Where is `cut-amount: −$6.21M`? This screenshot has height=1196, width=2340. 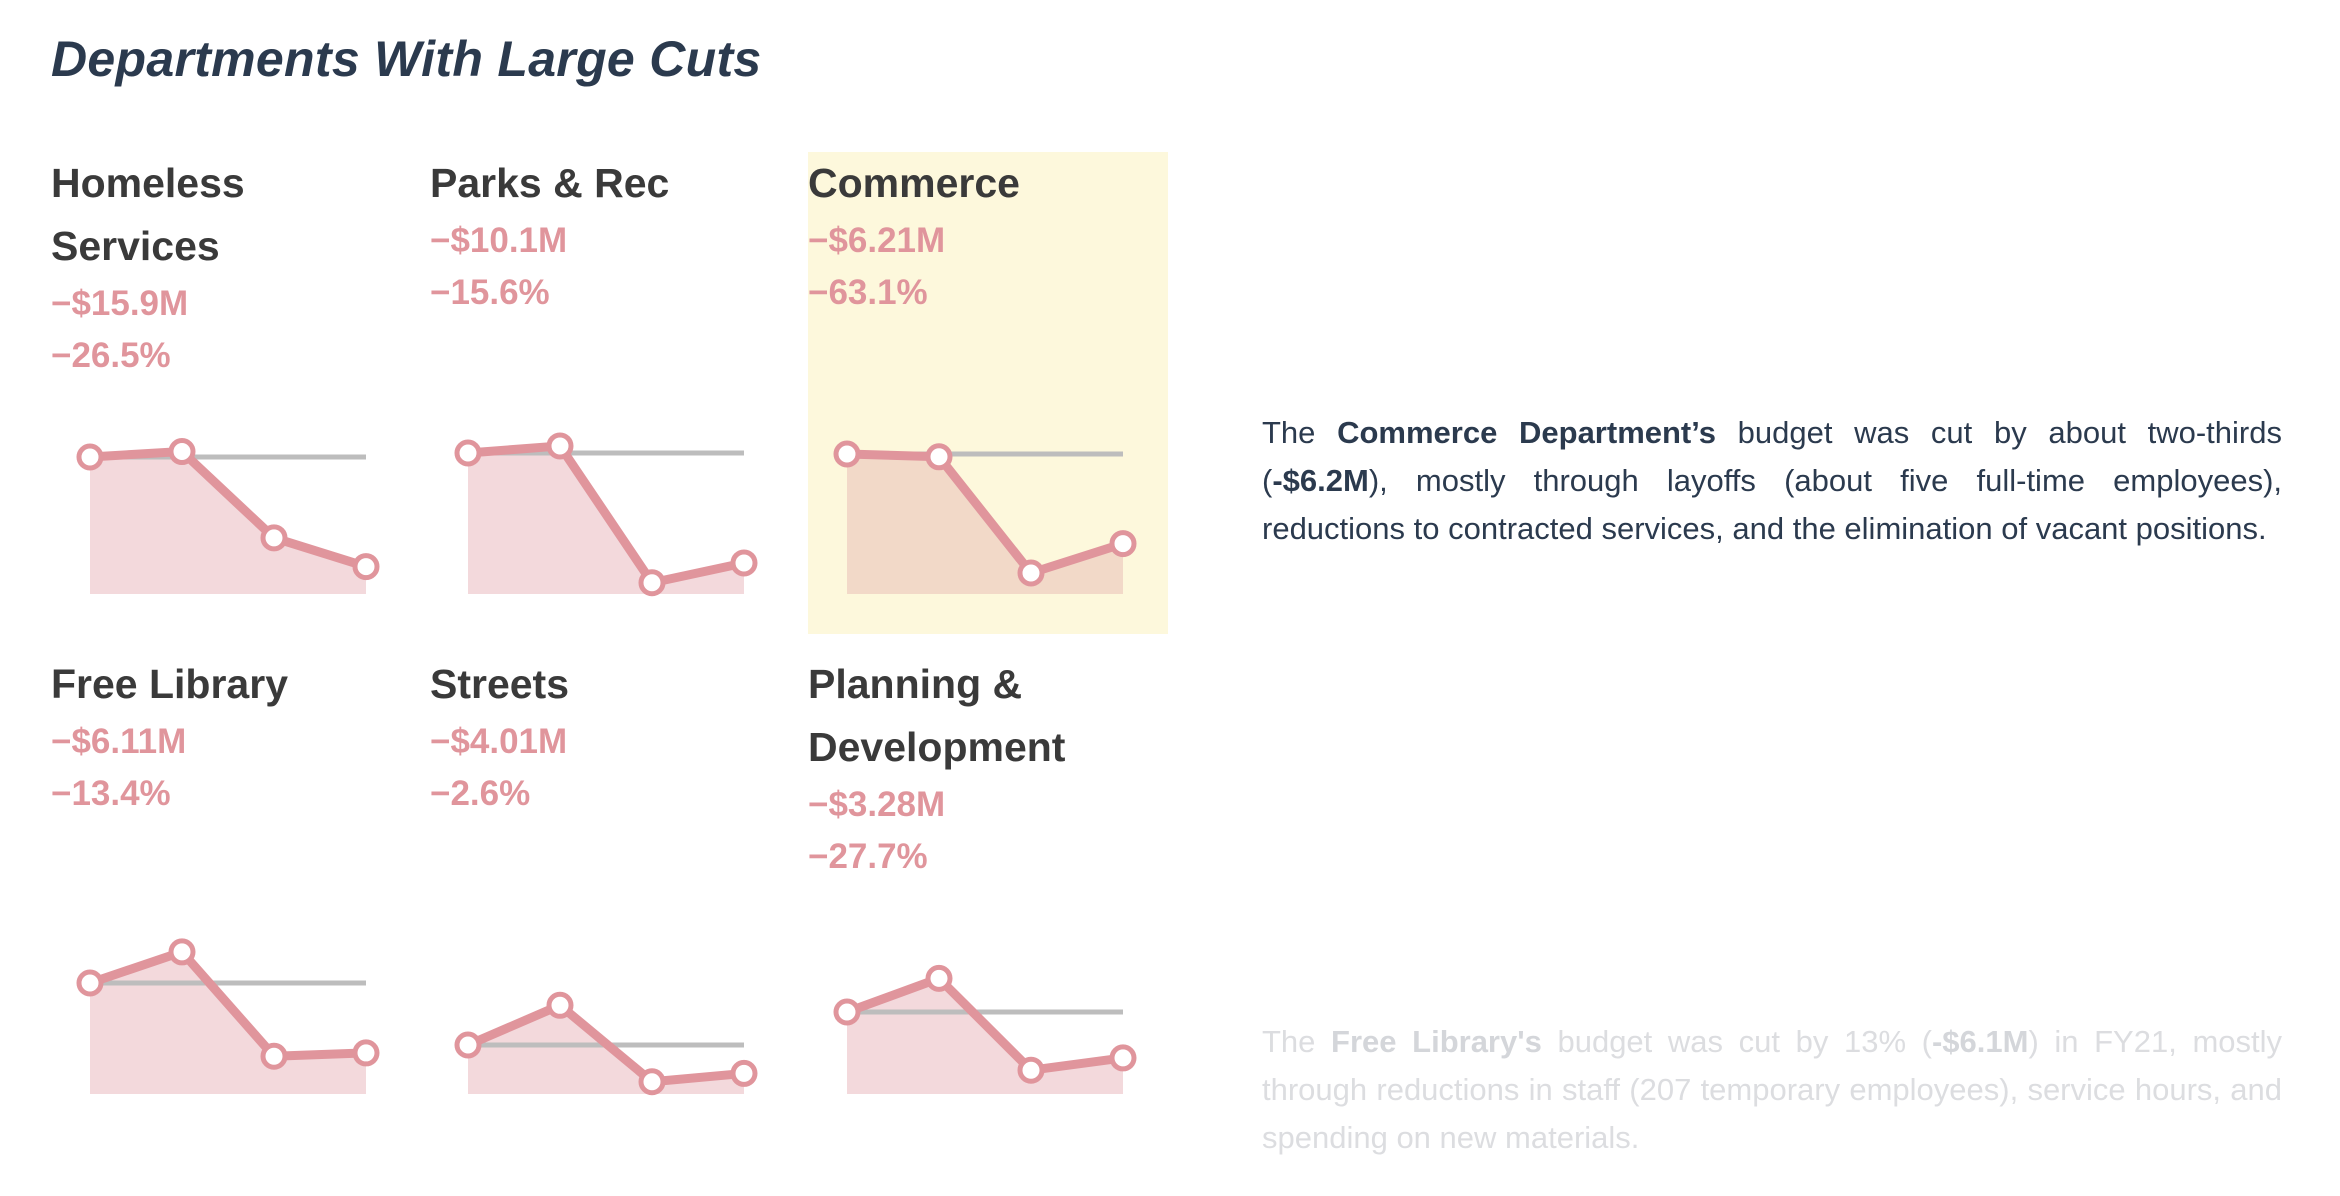
cut-amount: −$6.21M is located at coordinates (877, 240).